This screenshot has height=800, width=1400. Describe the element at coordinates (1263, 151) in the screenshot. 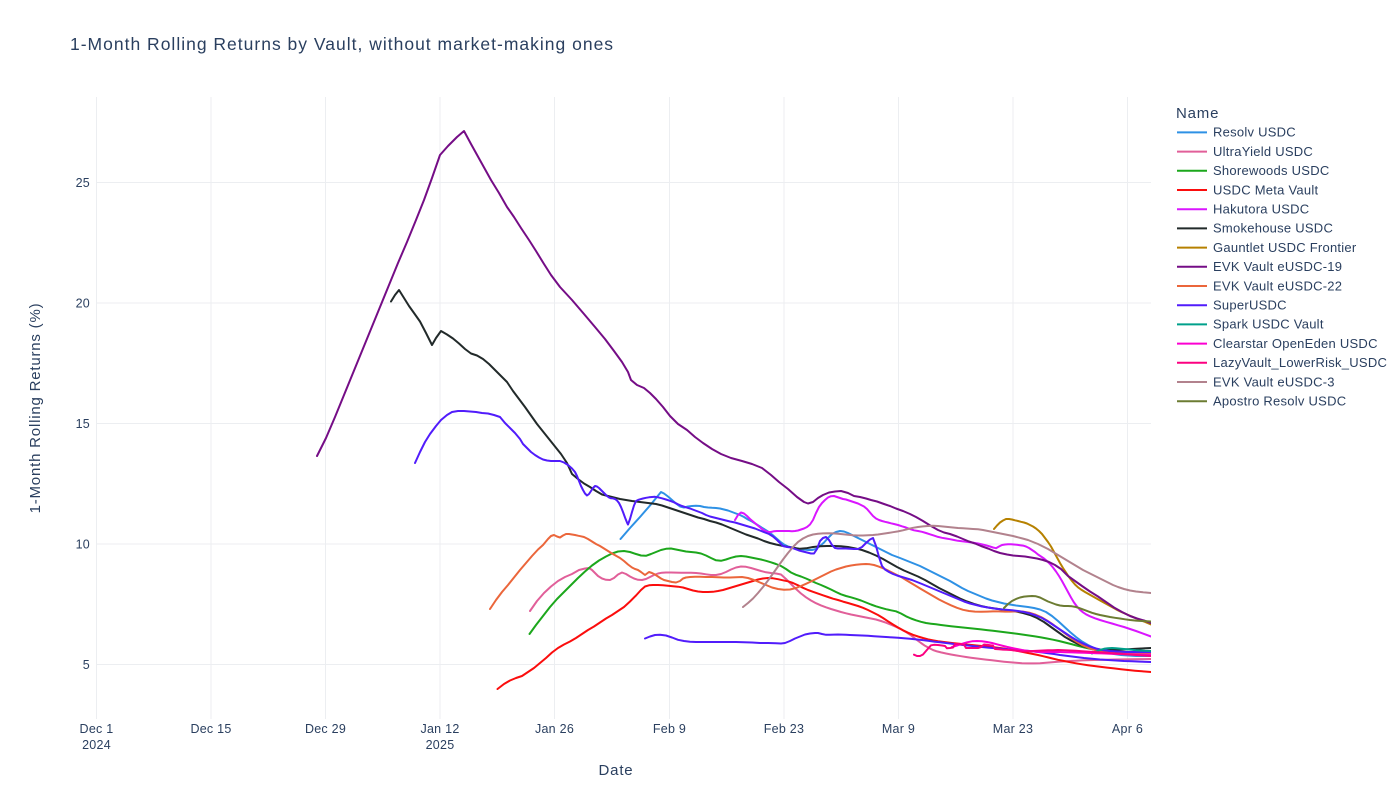

I see `svg-text: UltraYield USDC` at that location.